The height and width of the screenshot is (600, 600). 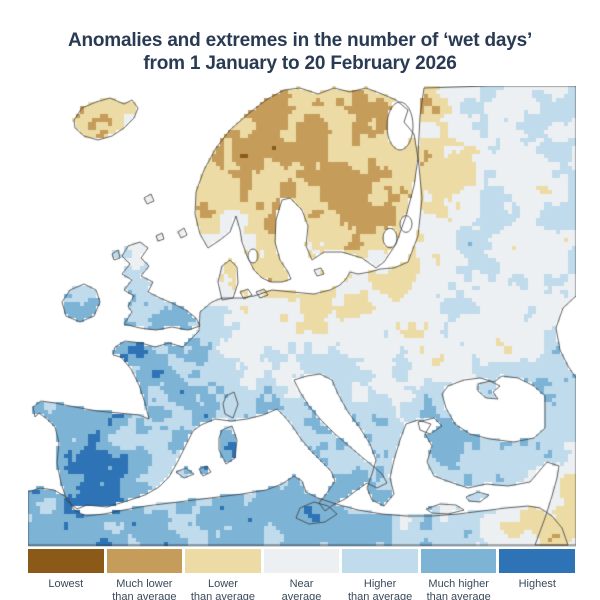 What do you see at coordinates (537, 574) in the screenshot?
I see `legend-item-highest: Highest` at bounding box center [537, 574].